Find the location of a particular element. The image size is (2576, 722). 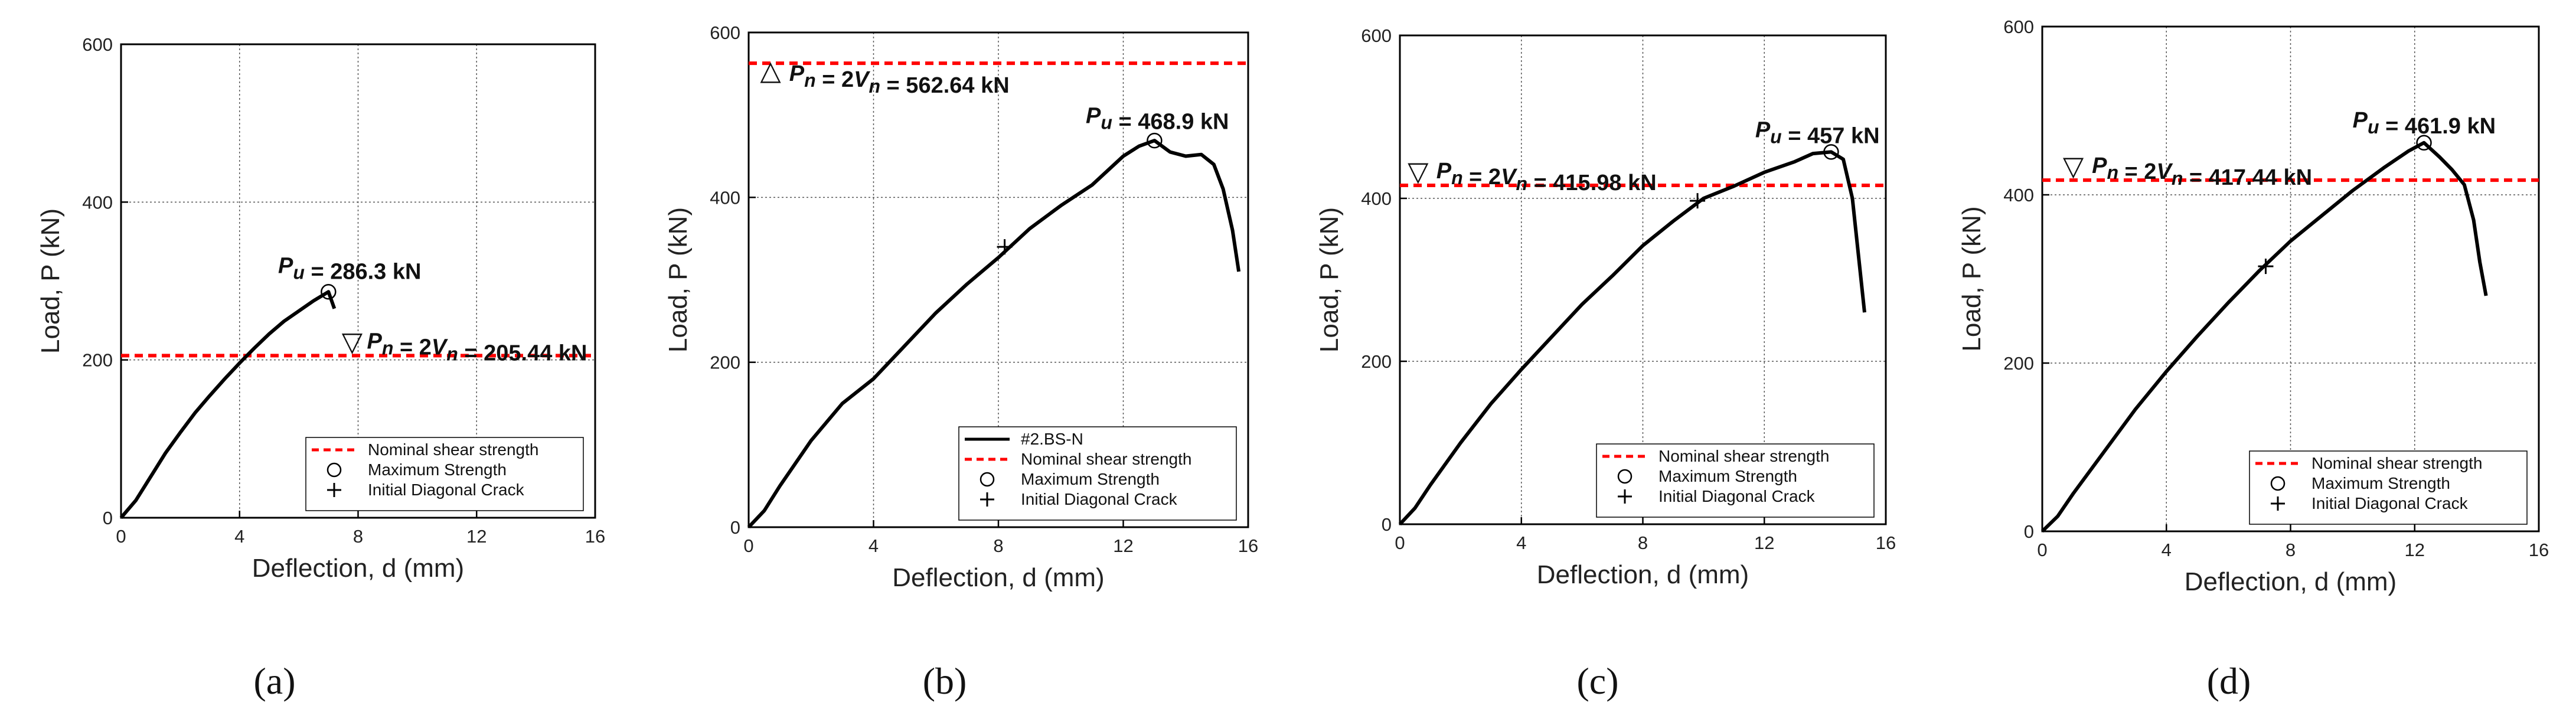

nominal-strength-label: Pn = 2Vn = 417.44 kN is located at coordinates (2202, 171).